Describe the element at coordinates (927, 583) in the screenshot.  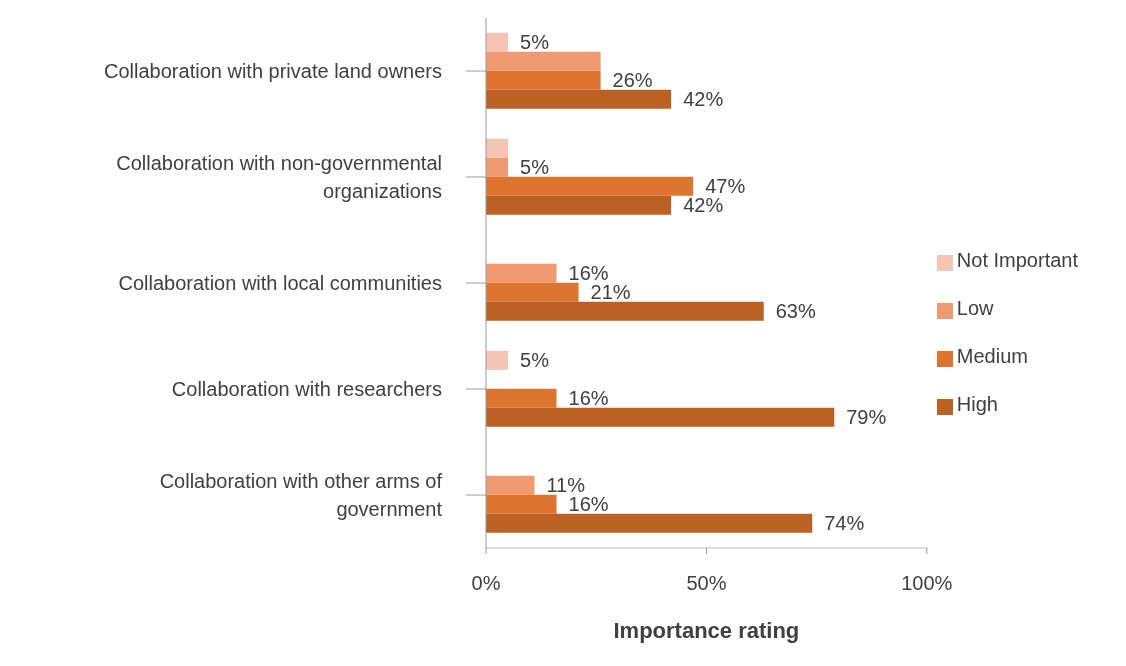
I see `x-tick-label: 100%` at that location.